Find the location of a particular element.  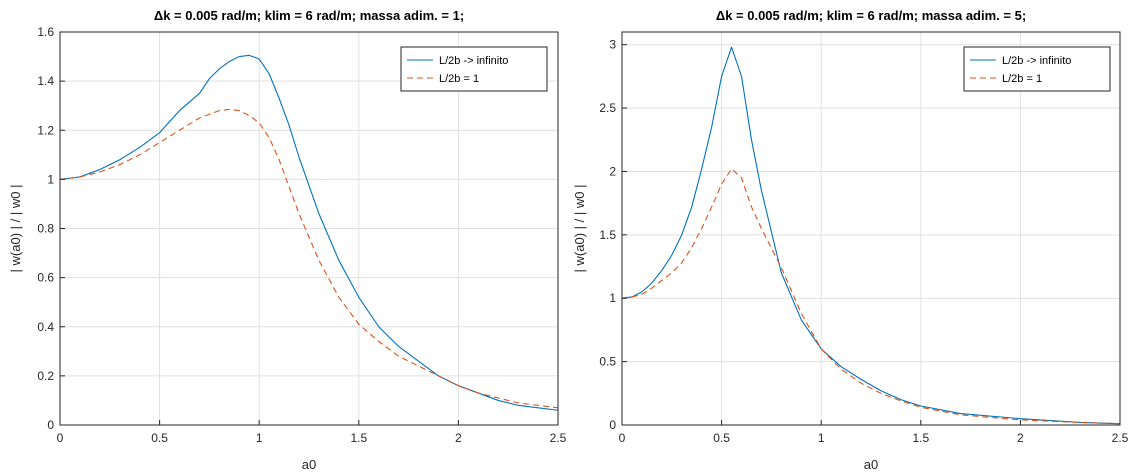

y-tick-label: 2 is located at coordinates (612, 171).